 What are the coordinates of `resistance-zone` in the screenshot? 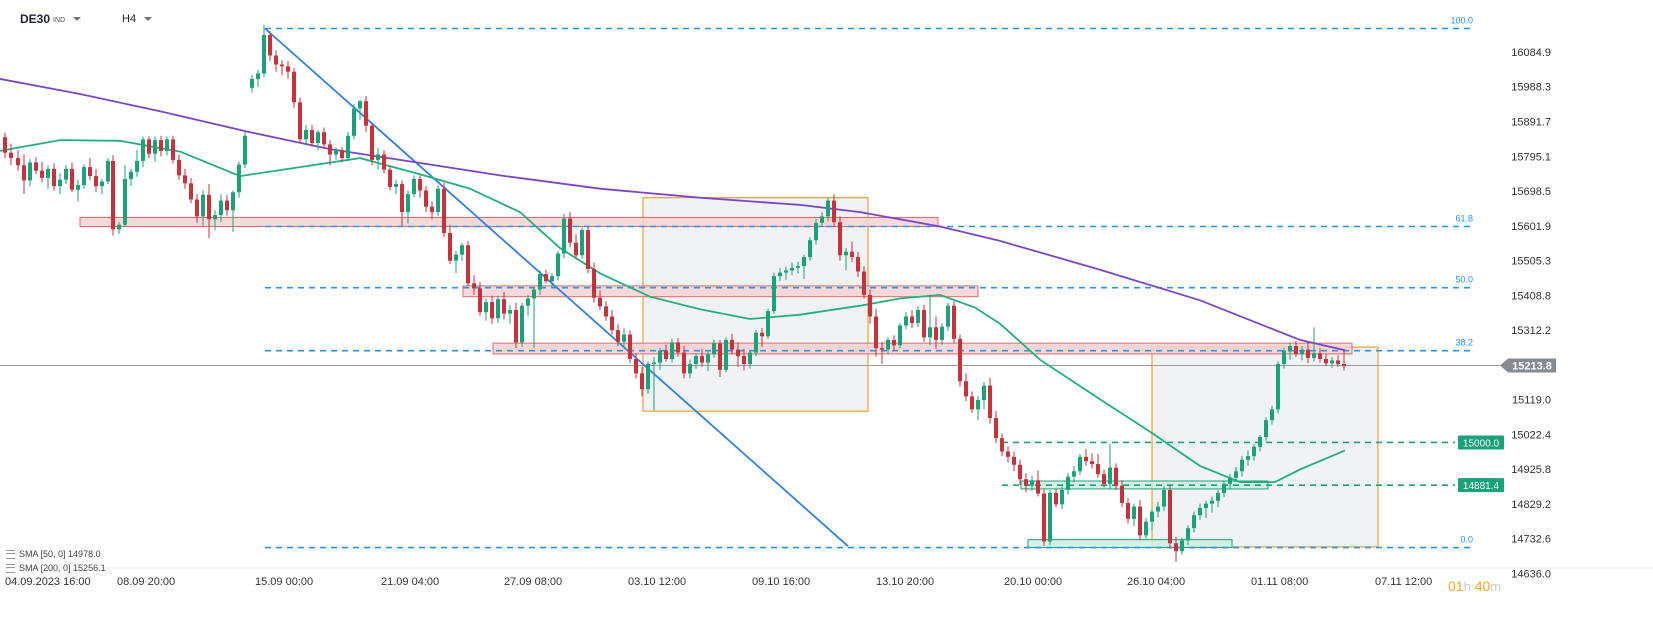 It's located at (922, 348).